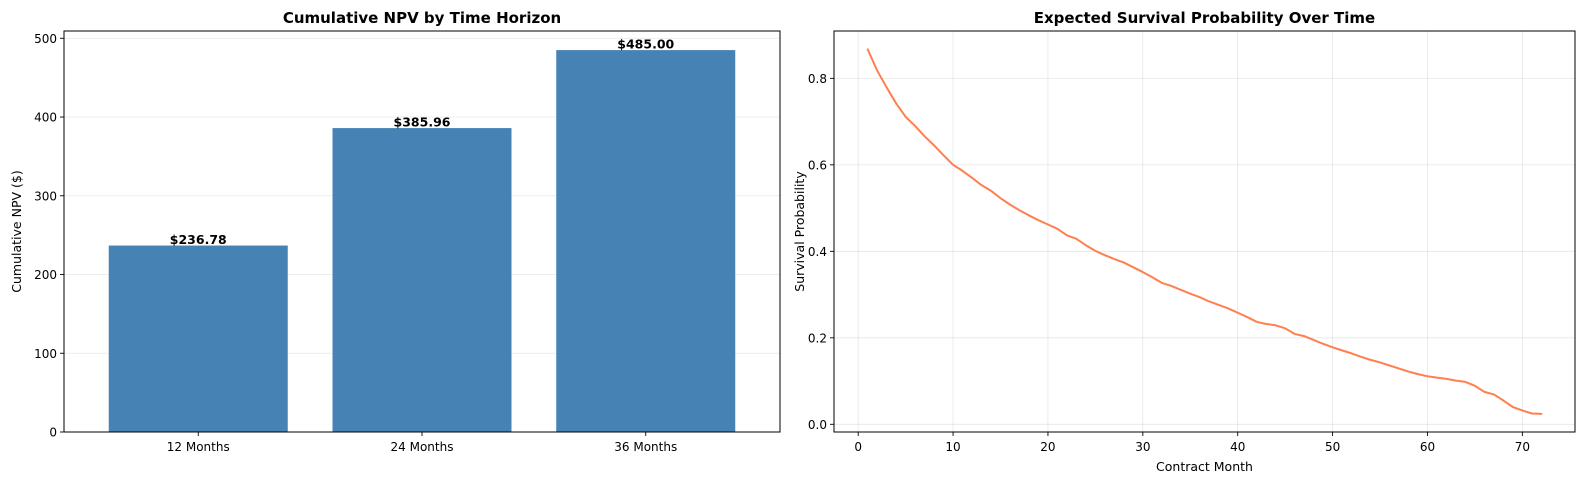 This screenshot has width=1589, height=490. I want to click on survival-x-tick-label-0: 0, so click(858, 447).